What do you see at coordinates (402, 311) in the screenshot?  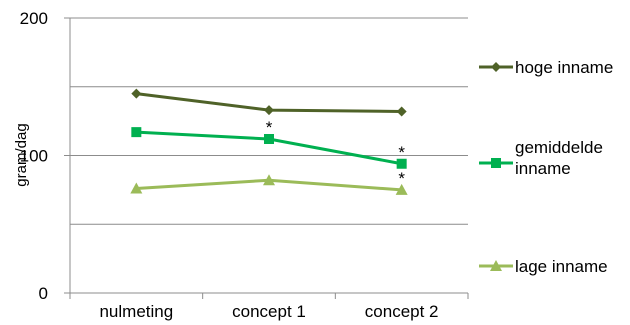 I see `x-tick-label-concept-2: concept 2` at bounding box center [402, 311].